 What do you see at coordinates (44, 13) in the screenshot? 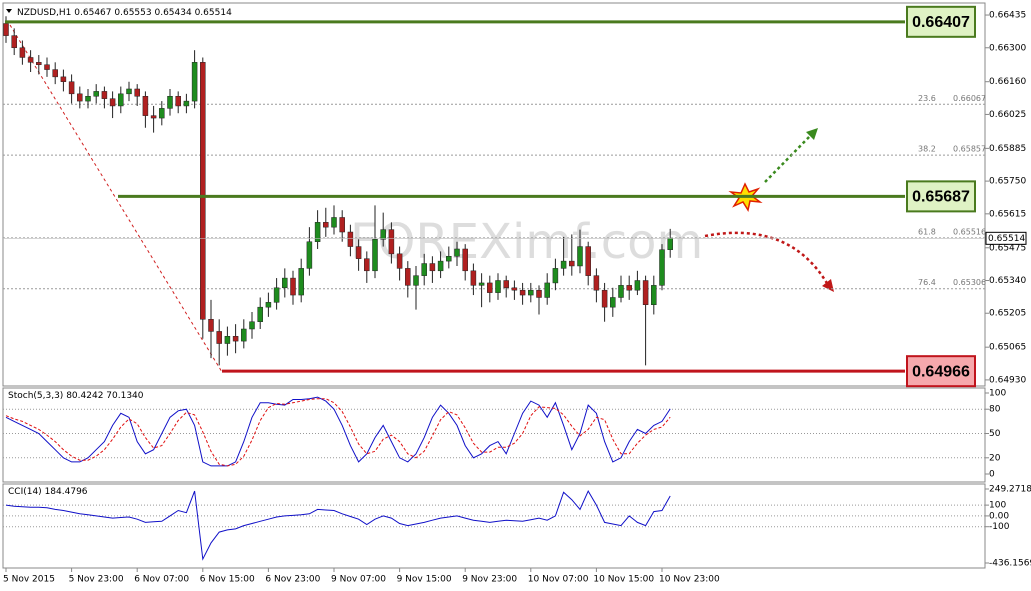
I see `symbol: NZDUSD,H1` at bounding box center [44, 13].